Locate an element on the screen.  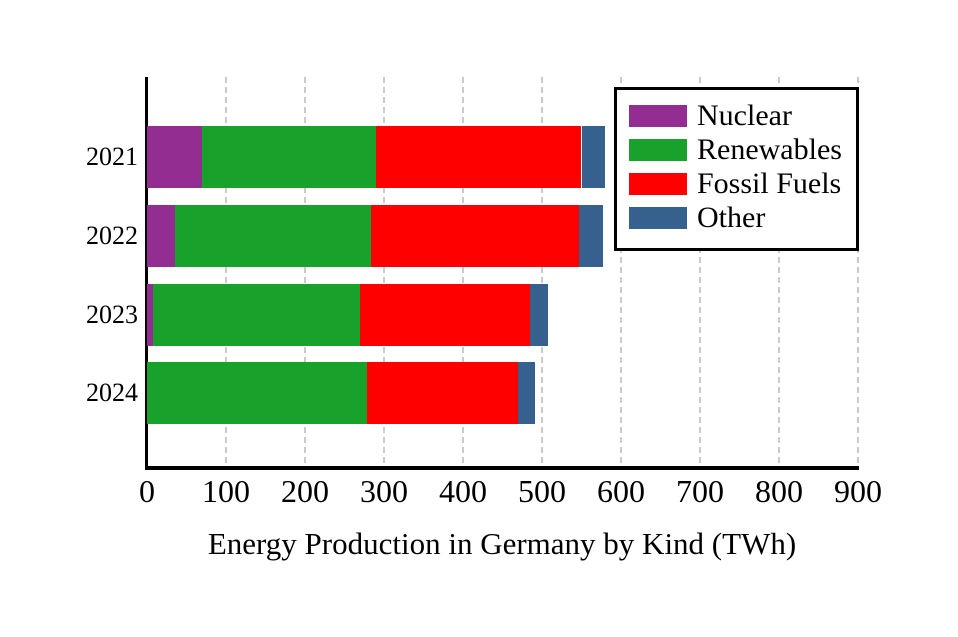
bar-segment-2023-fossil-fuels is located at coordinates (445, 314).